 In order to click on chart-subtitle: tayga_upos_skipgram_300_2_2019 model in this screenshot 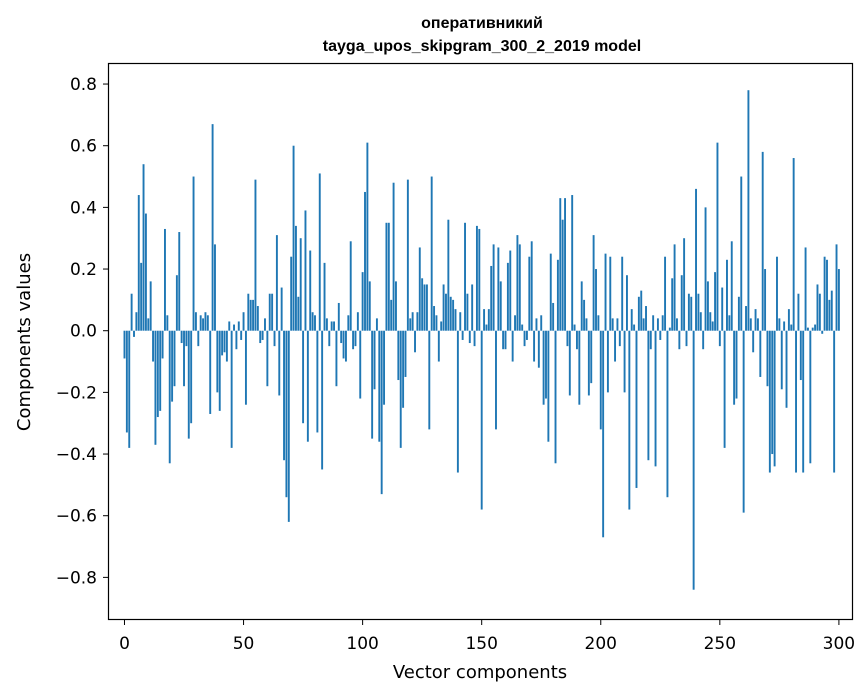, I will do `click(482, 46)`.